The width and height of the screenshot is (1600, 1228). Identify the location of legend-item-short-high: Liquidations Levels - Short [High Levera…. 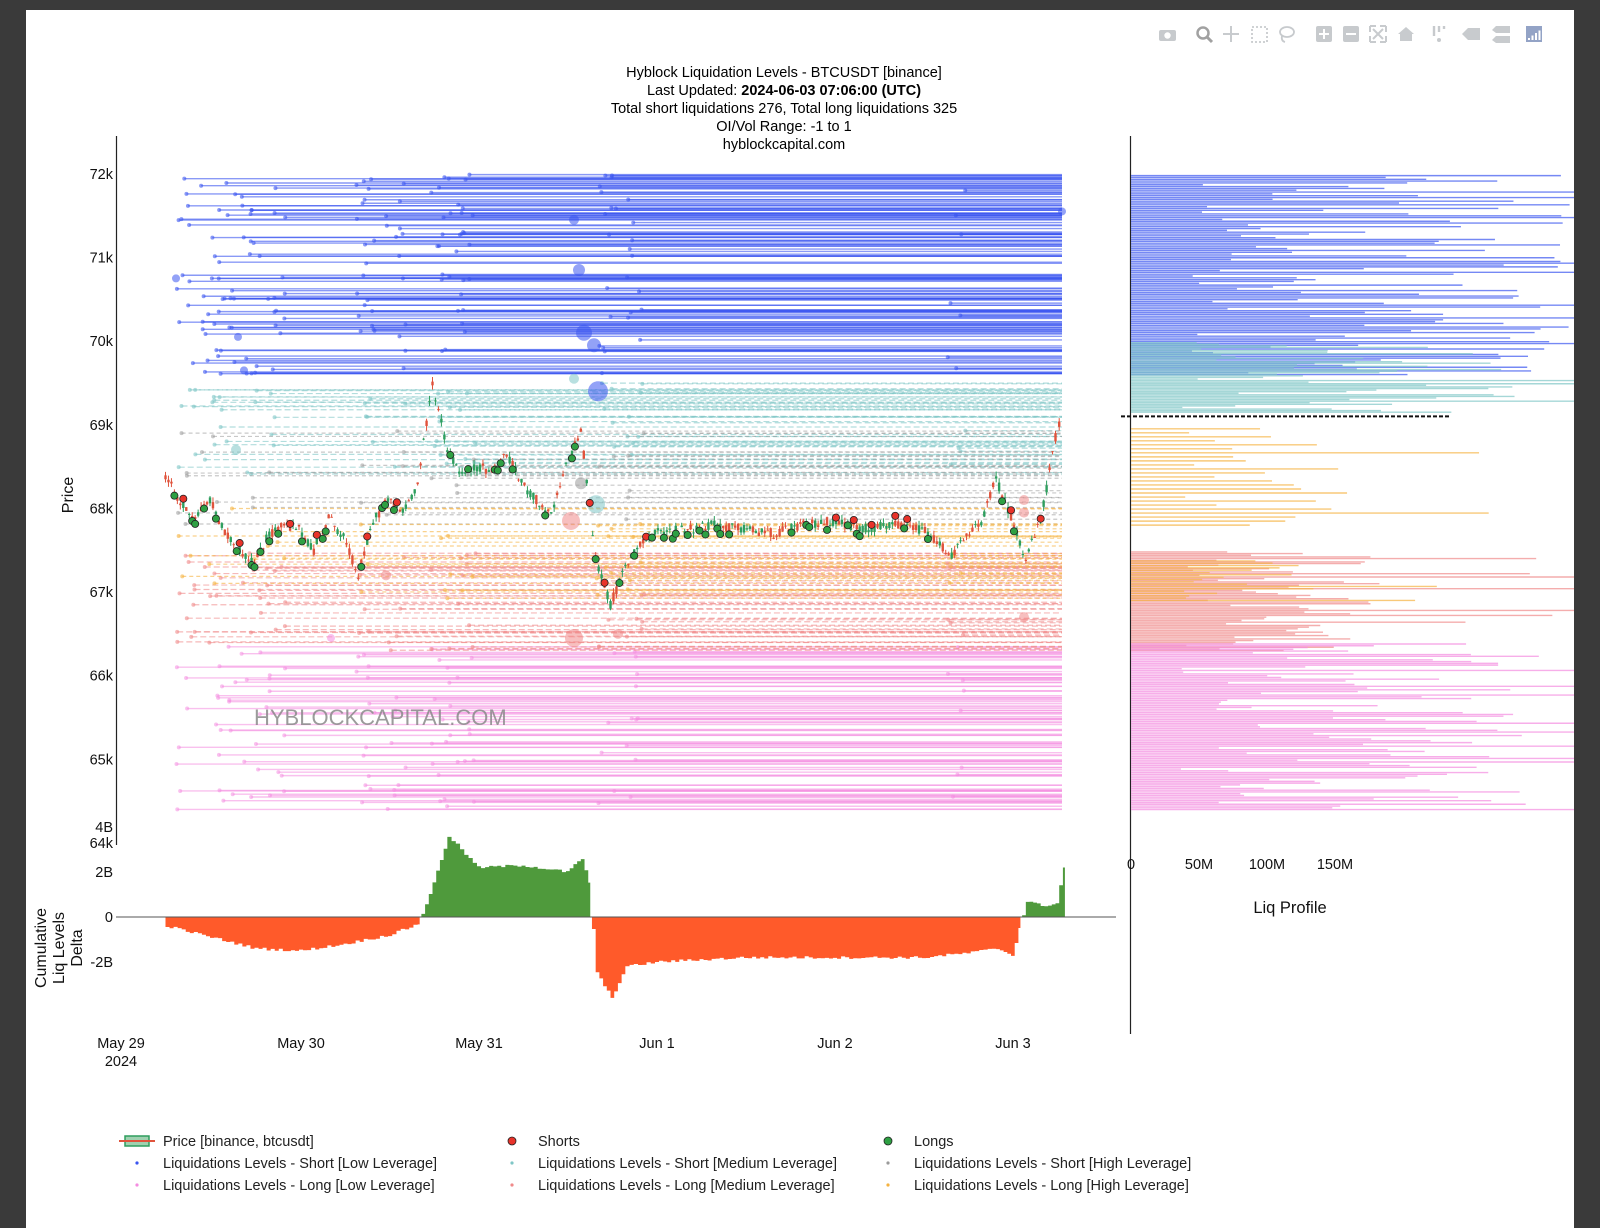
(1038, 1164).